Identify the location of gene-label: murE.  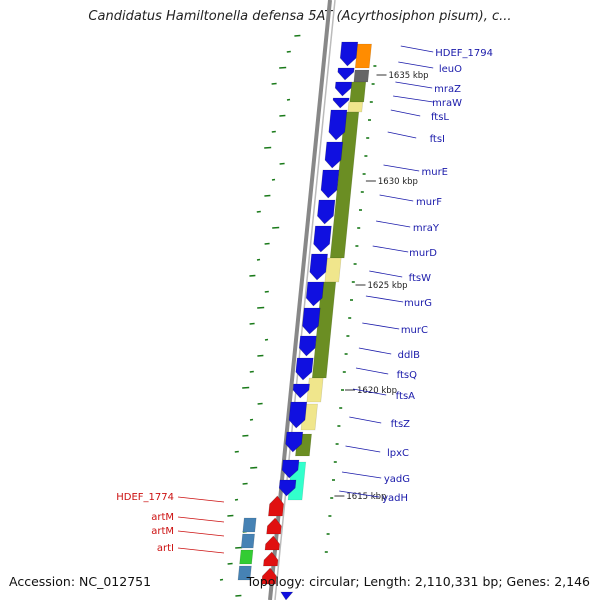
(434, 172).